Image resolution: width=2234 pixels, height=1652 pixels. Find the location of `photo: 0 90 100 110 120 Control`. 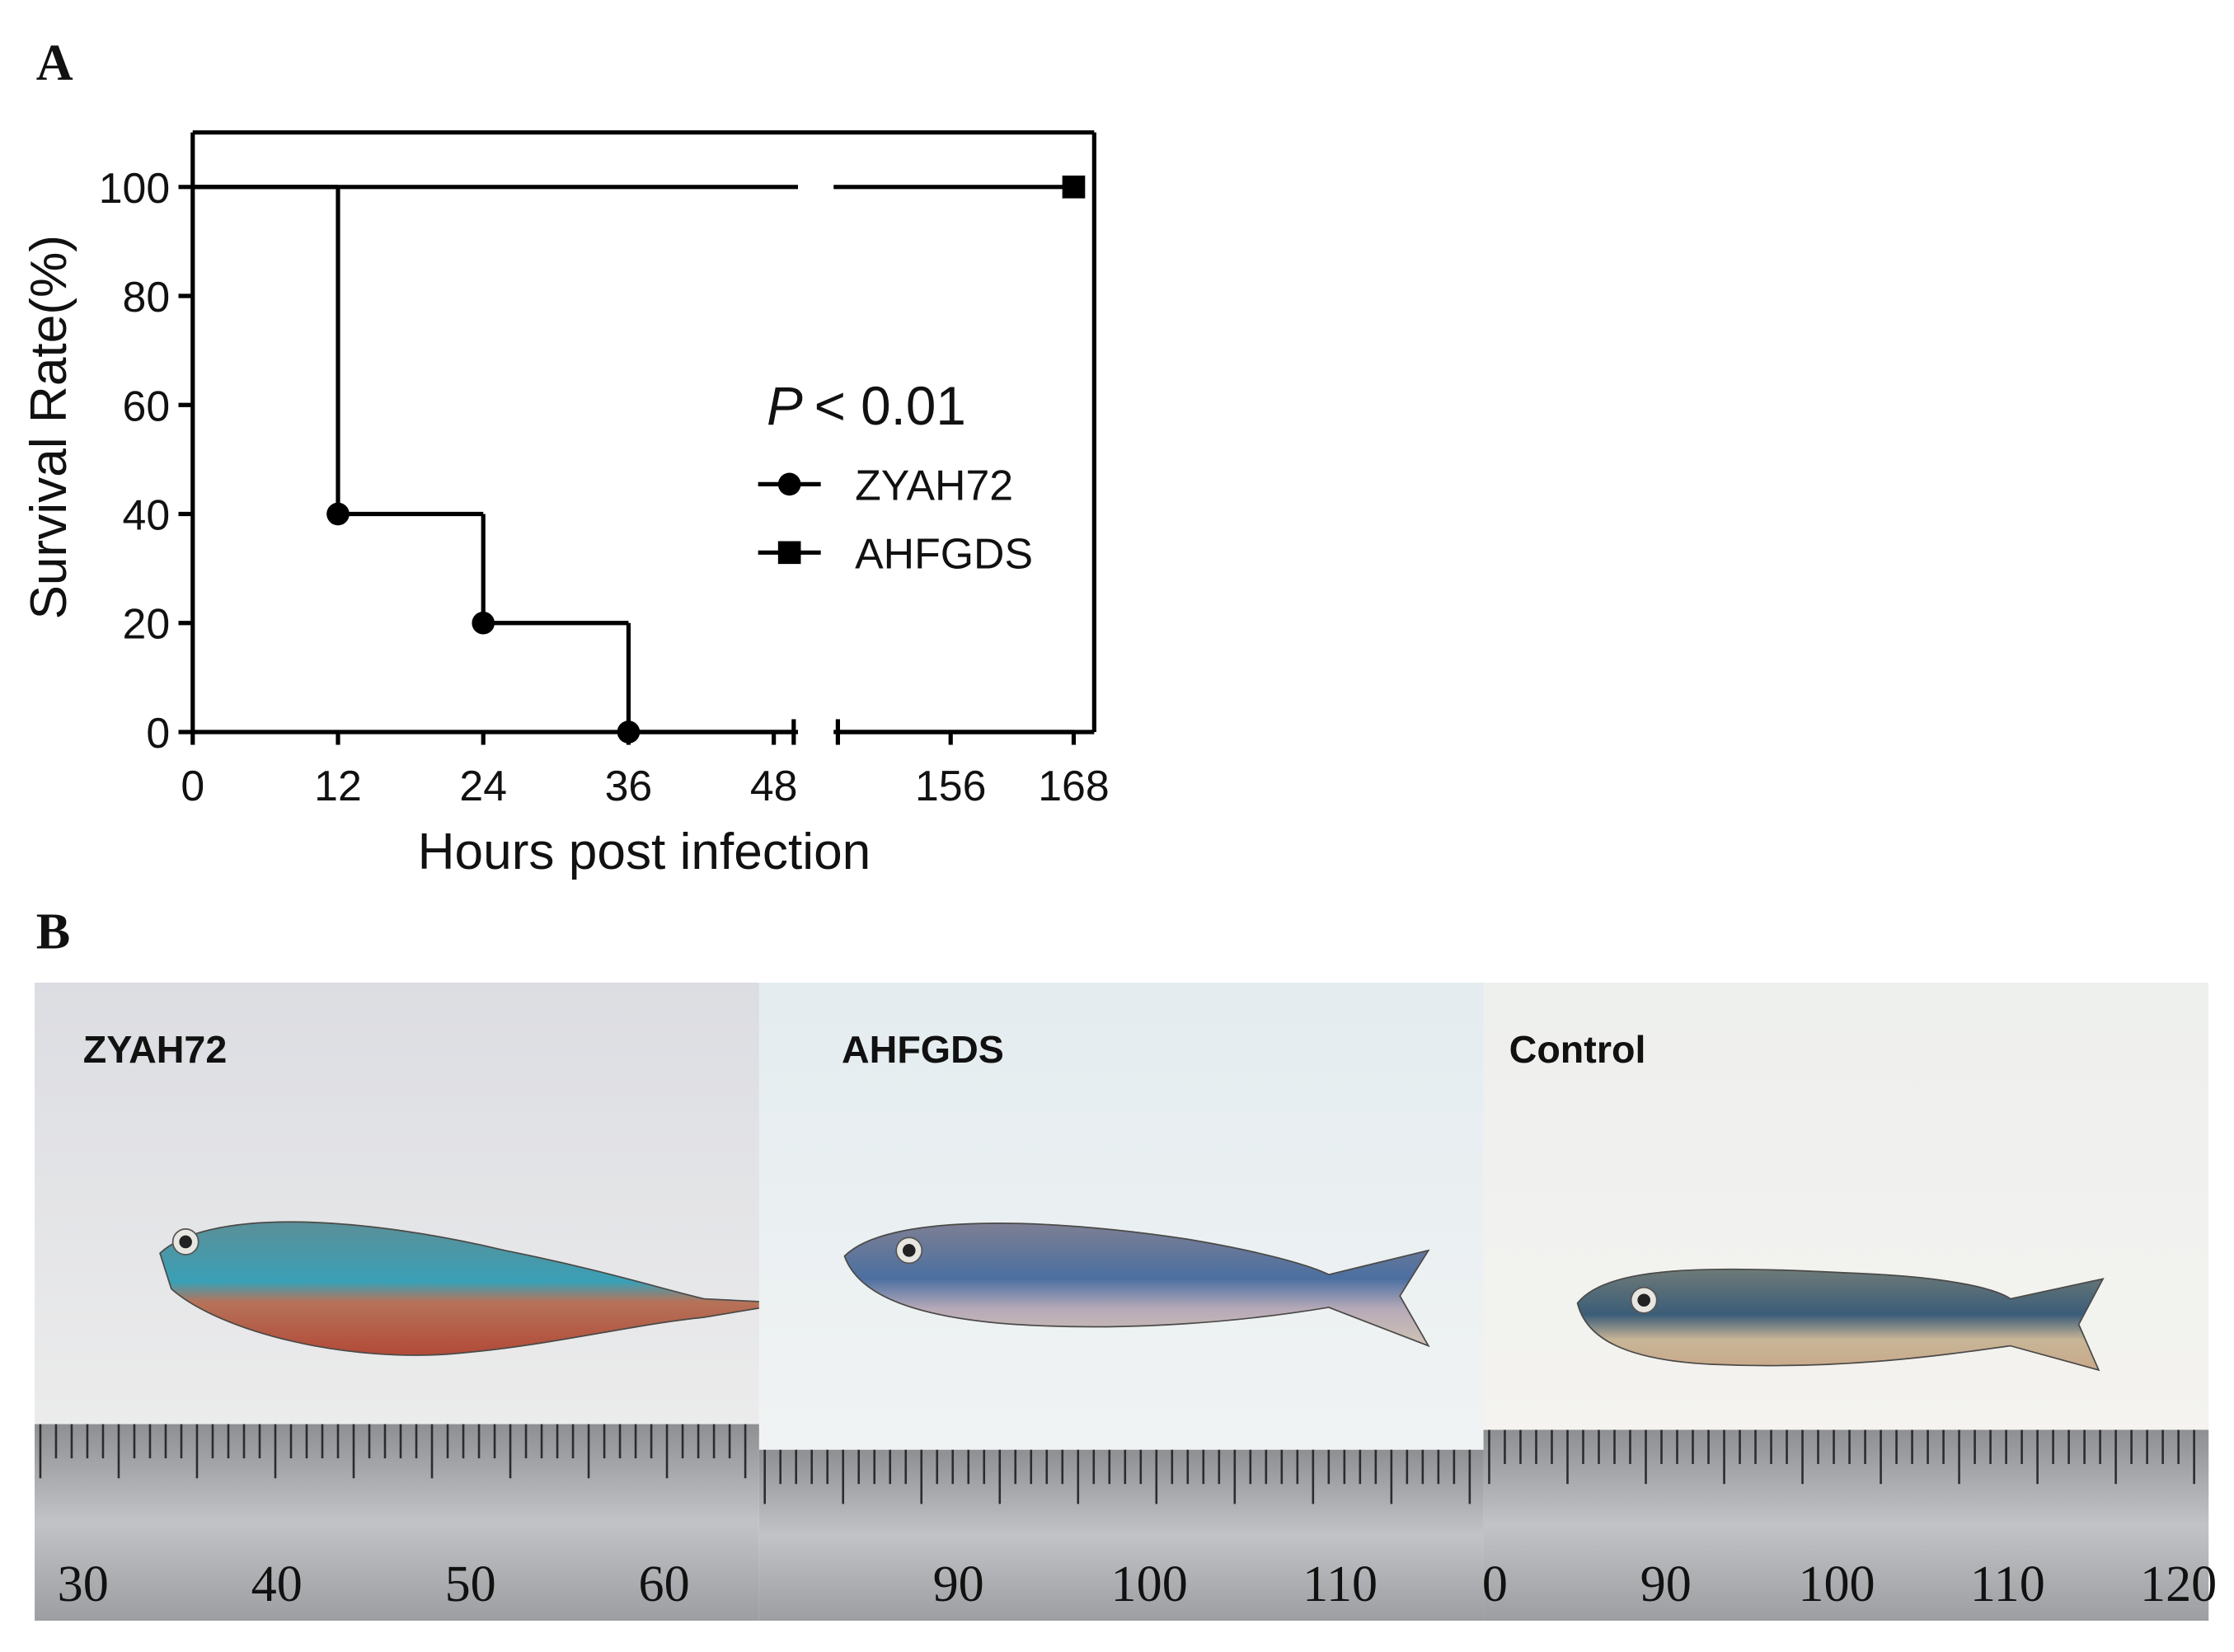

photo: 0 90 100 110 120 Control is located at coordinates (1849, 1302).